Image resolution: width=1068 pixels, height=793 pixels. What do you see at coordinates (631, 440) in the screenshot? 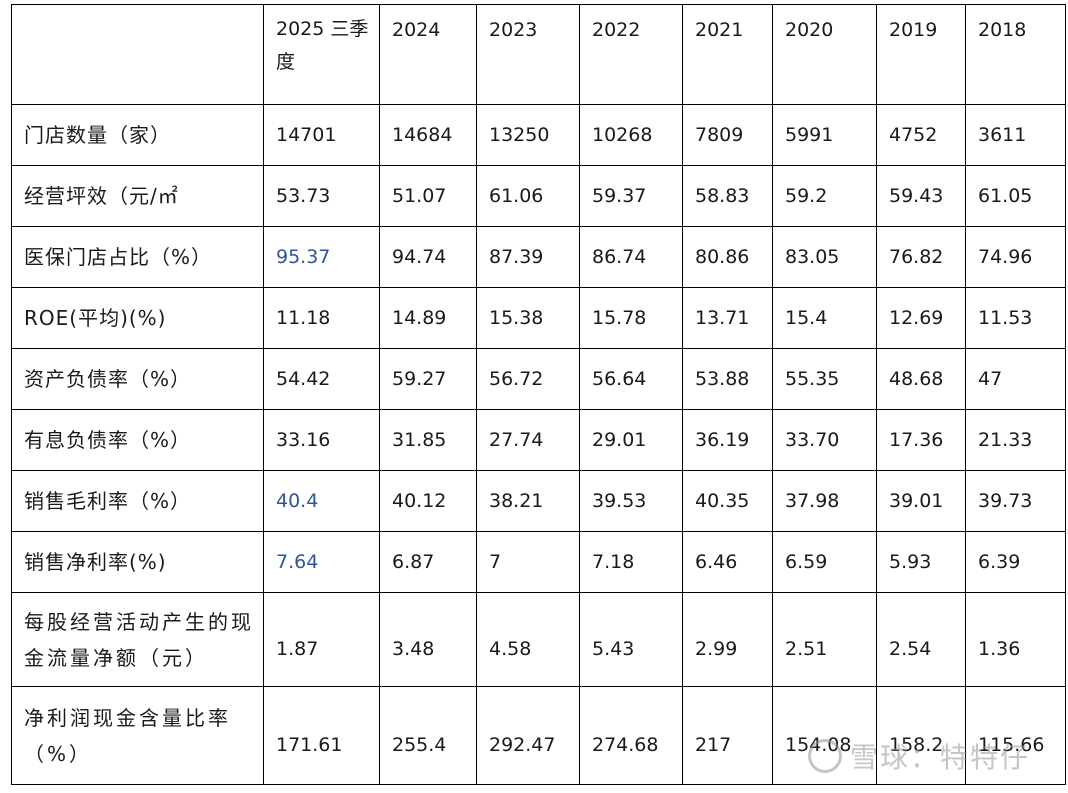
I see `table-cell: 29.01` at bounding box center [631, 440].